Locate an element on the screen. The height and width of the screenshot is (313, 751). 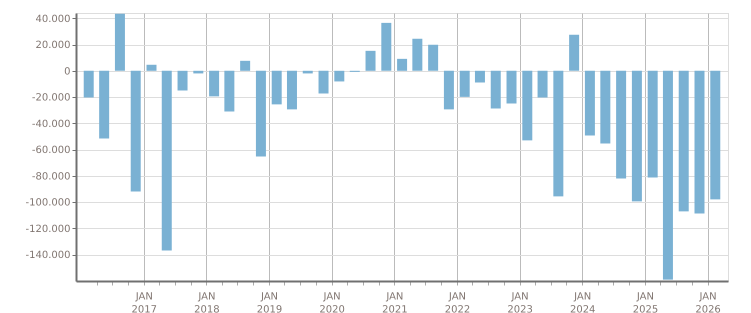
y-tick-label: -80.000 is located at coordinates (51, 176).